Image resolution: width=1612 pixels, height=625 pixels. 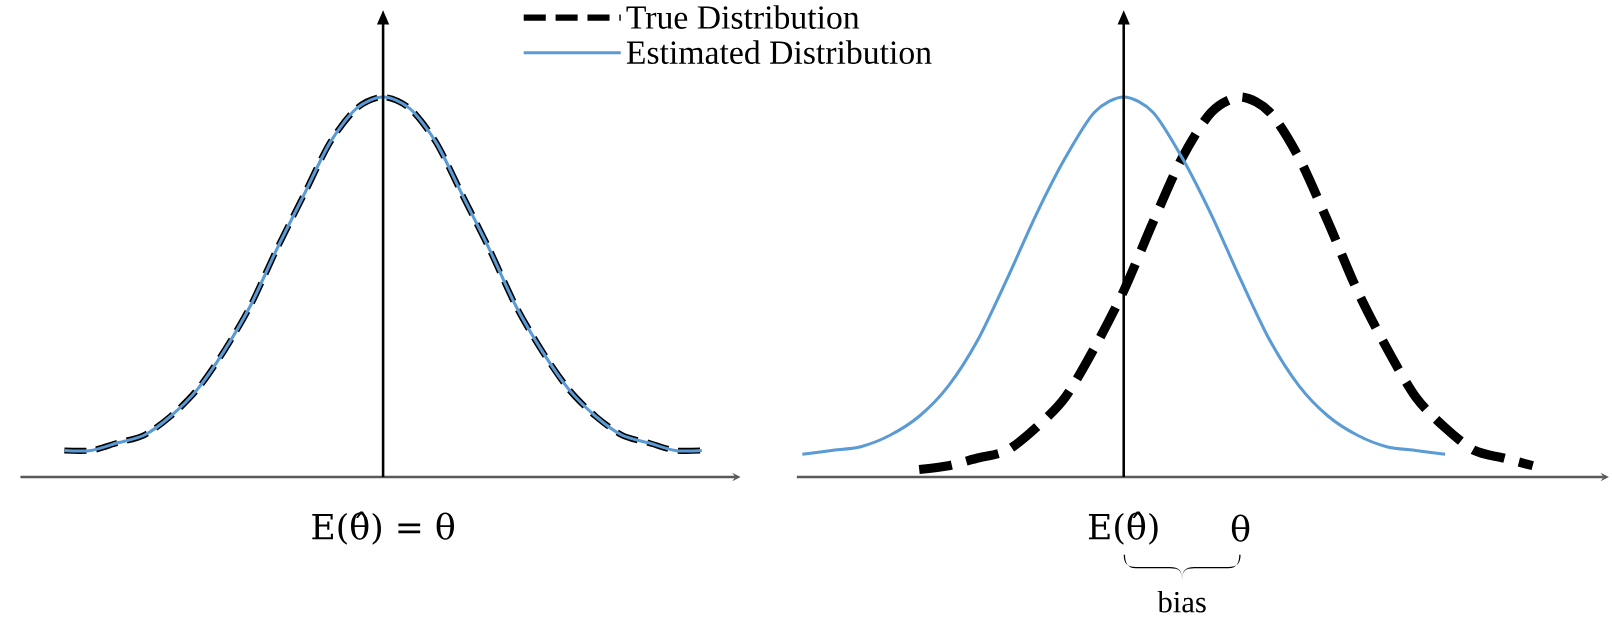 I want to click on legend-label: Estimated Distribution, so click(x=779, y=52).